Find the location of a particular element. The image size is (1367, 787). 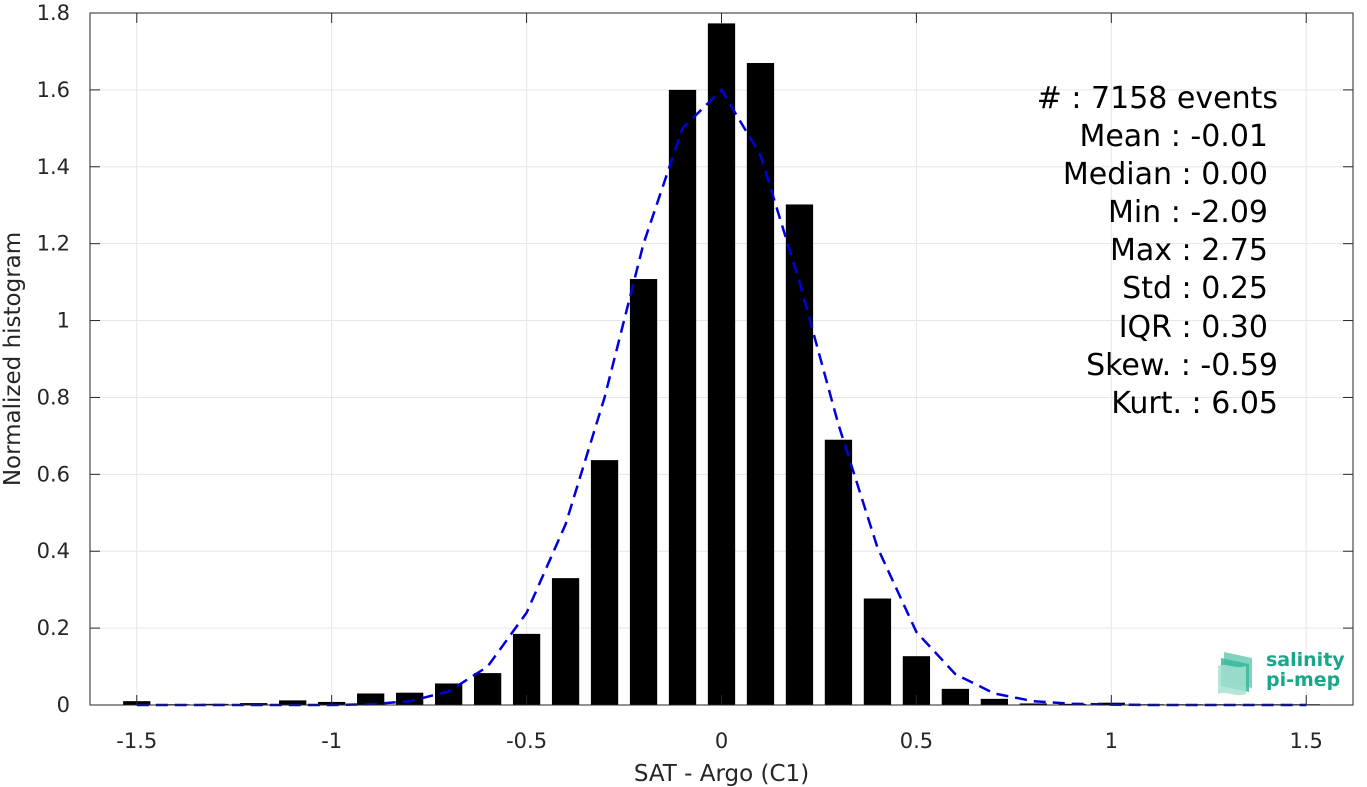

y-axis-tick-labels: 0 0.2 0.4 0.6 0.8 1 1.2 1.4 1.6 1.8 is located at coordinates (53, 359).